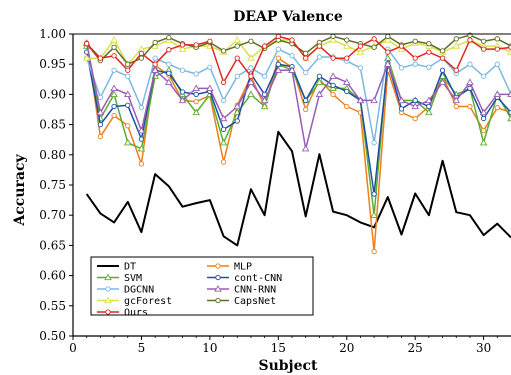 The image size is (511, 375). I want to click on legend-item-ours: Ours, so click(122, 313).